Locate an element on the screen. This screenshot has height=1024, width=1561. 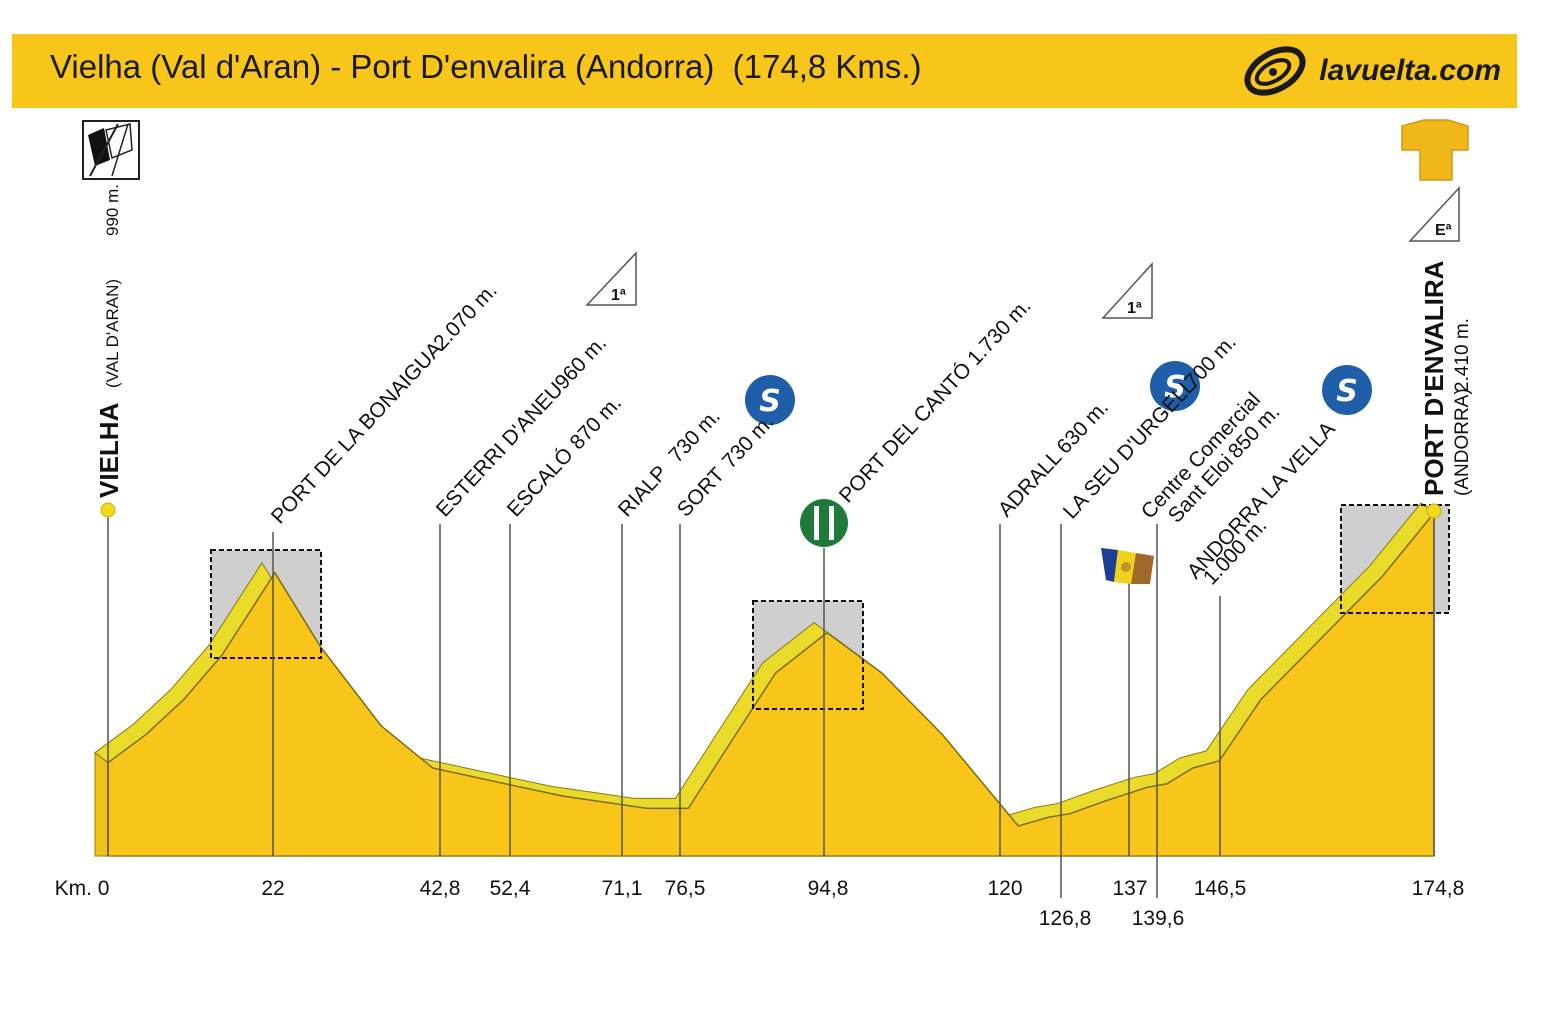
point-name: ESCALÓ is located at coordinates (540, 482).